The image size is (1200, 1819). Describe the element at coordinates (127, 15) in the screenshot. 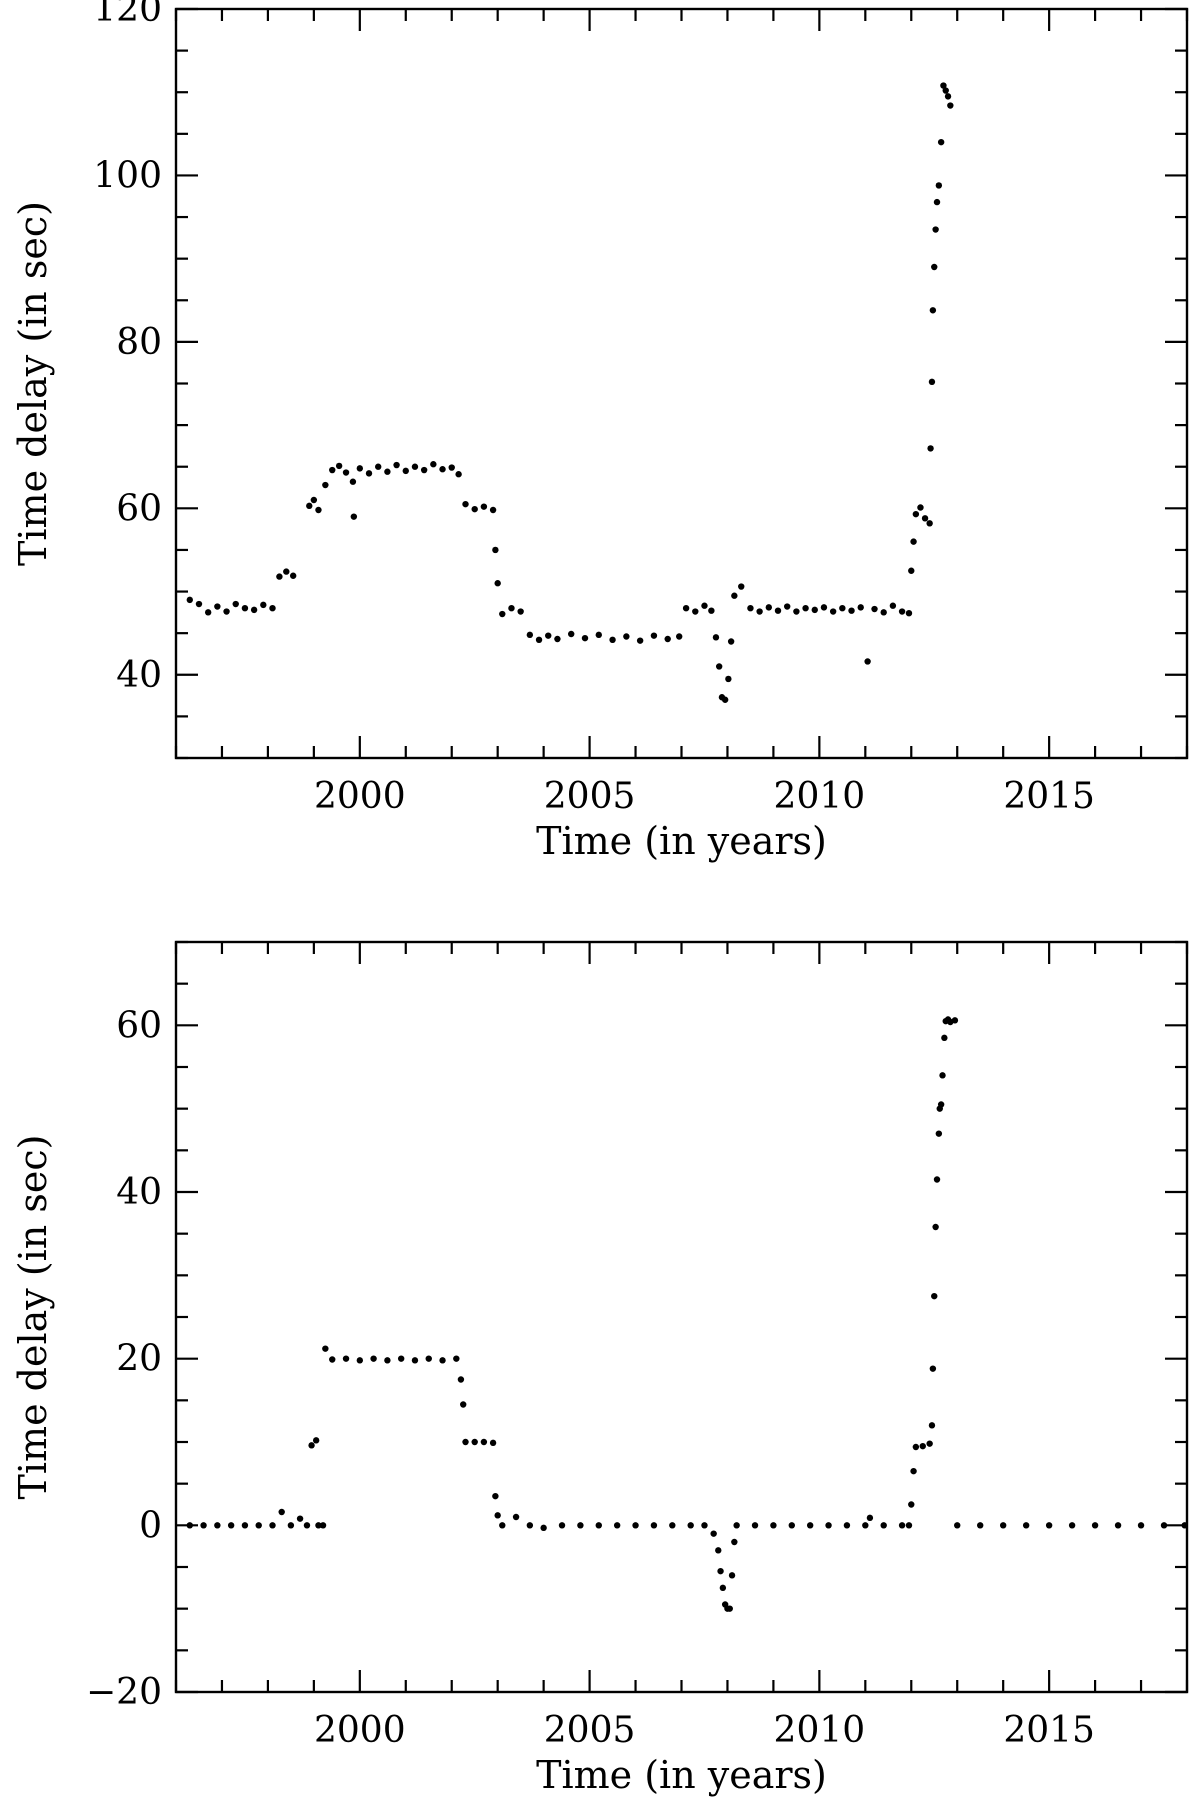

I see `y-tick-label: 120` at that location.